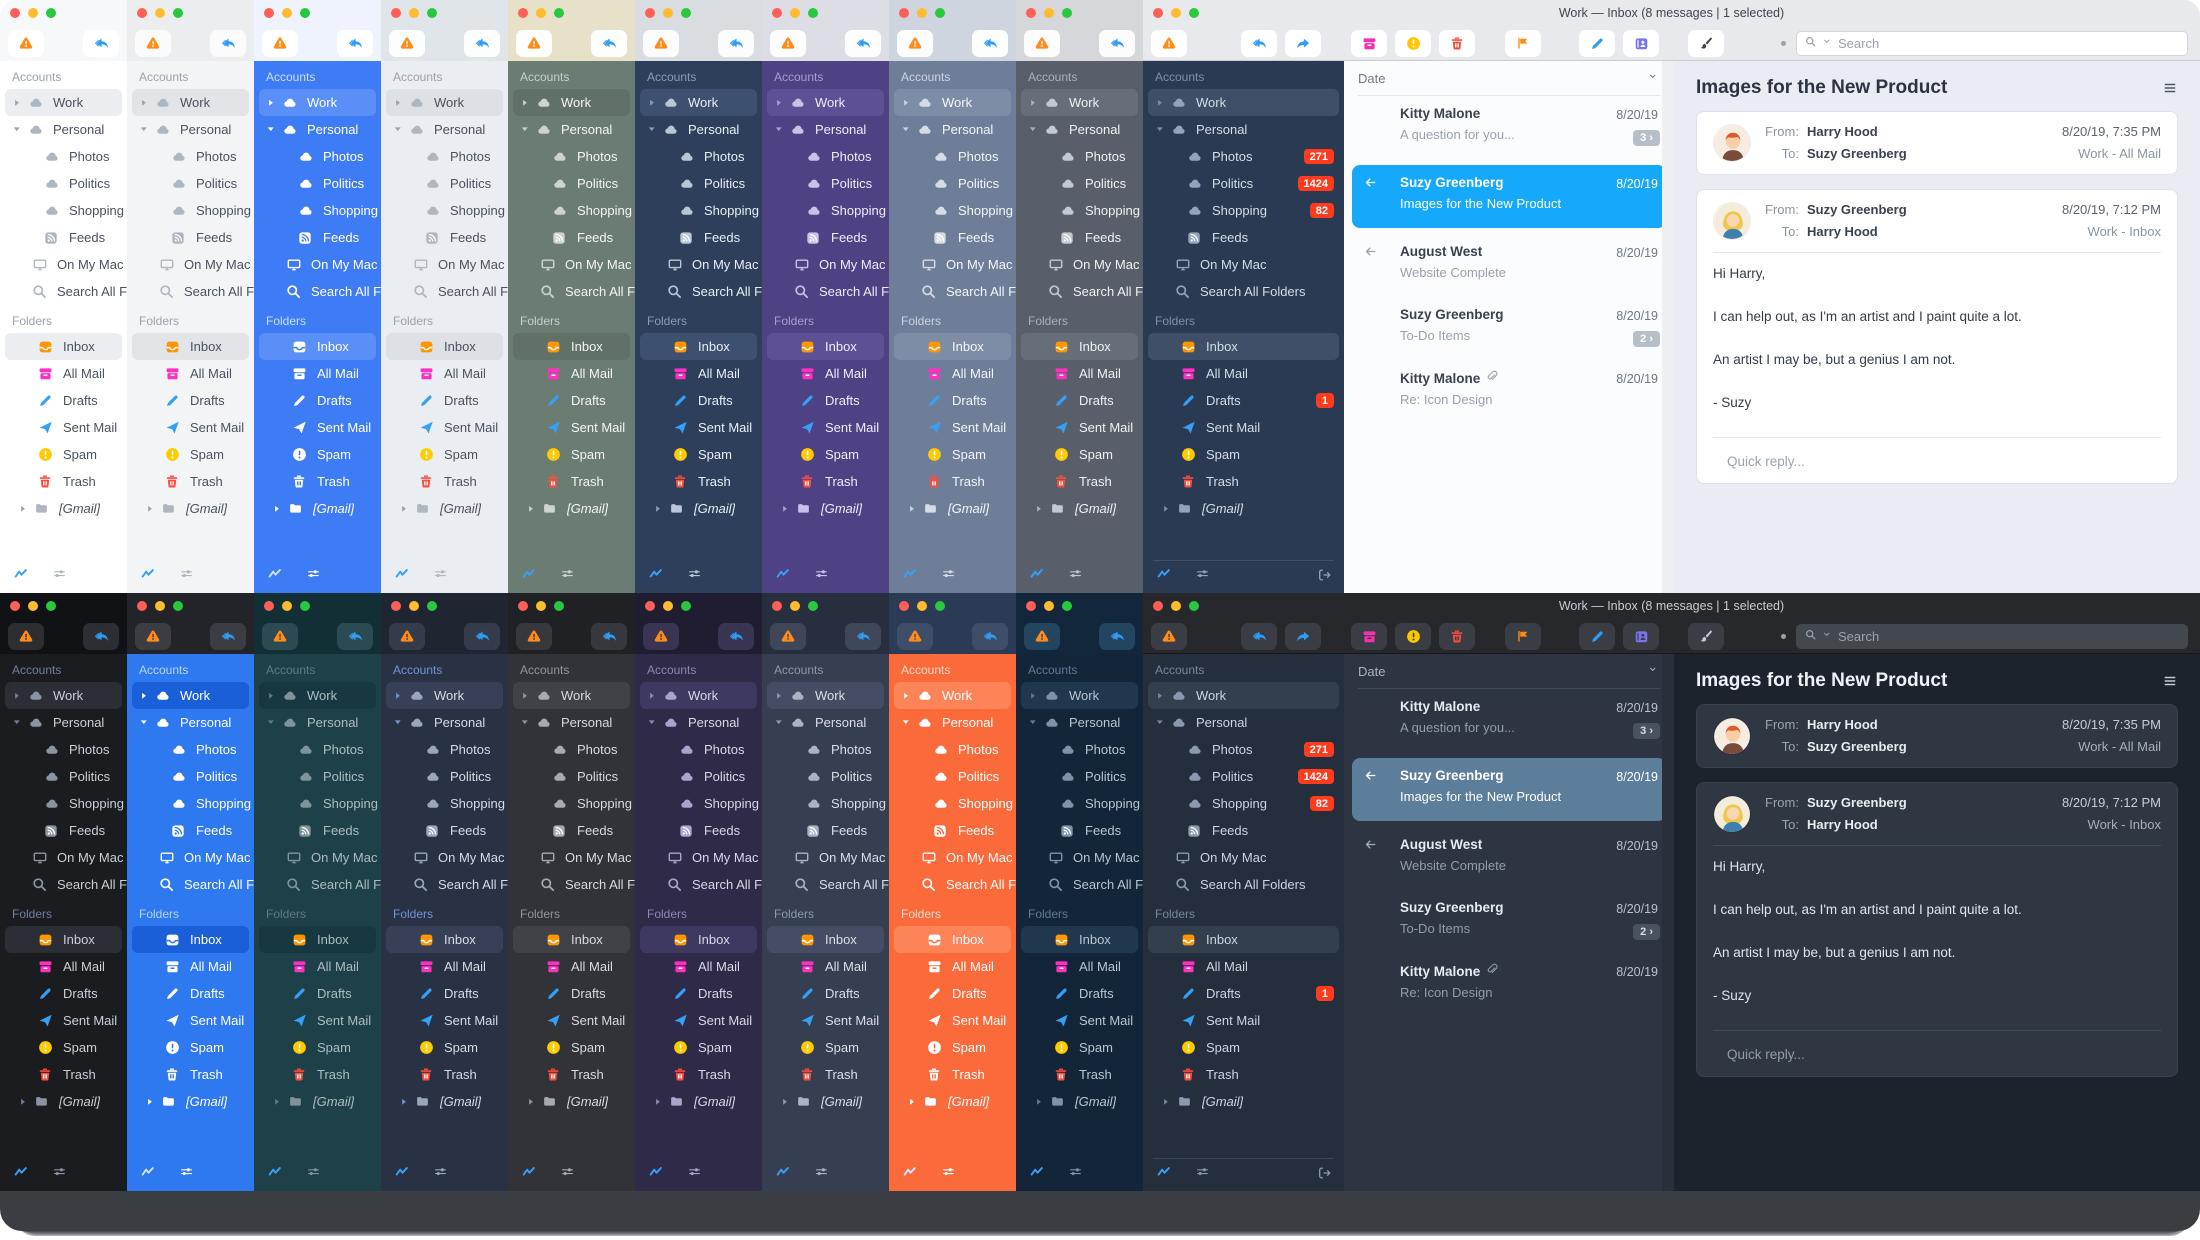 The height and width of the screenshot is (1240, 2200). Describe the element at coordinates (1509, 78) in the screenshot. I see `message-list-sort-header: Date` at that location.